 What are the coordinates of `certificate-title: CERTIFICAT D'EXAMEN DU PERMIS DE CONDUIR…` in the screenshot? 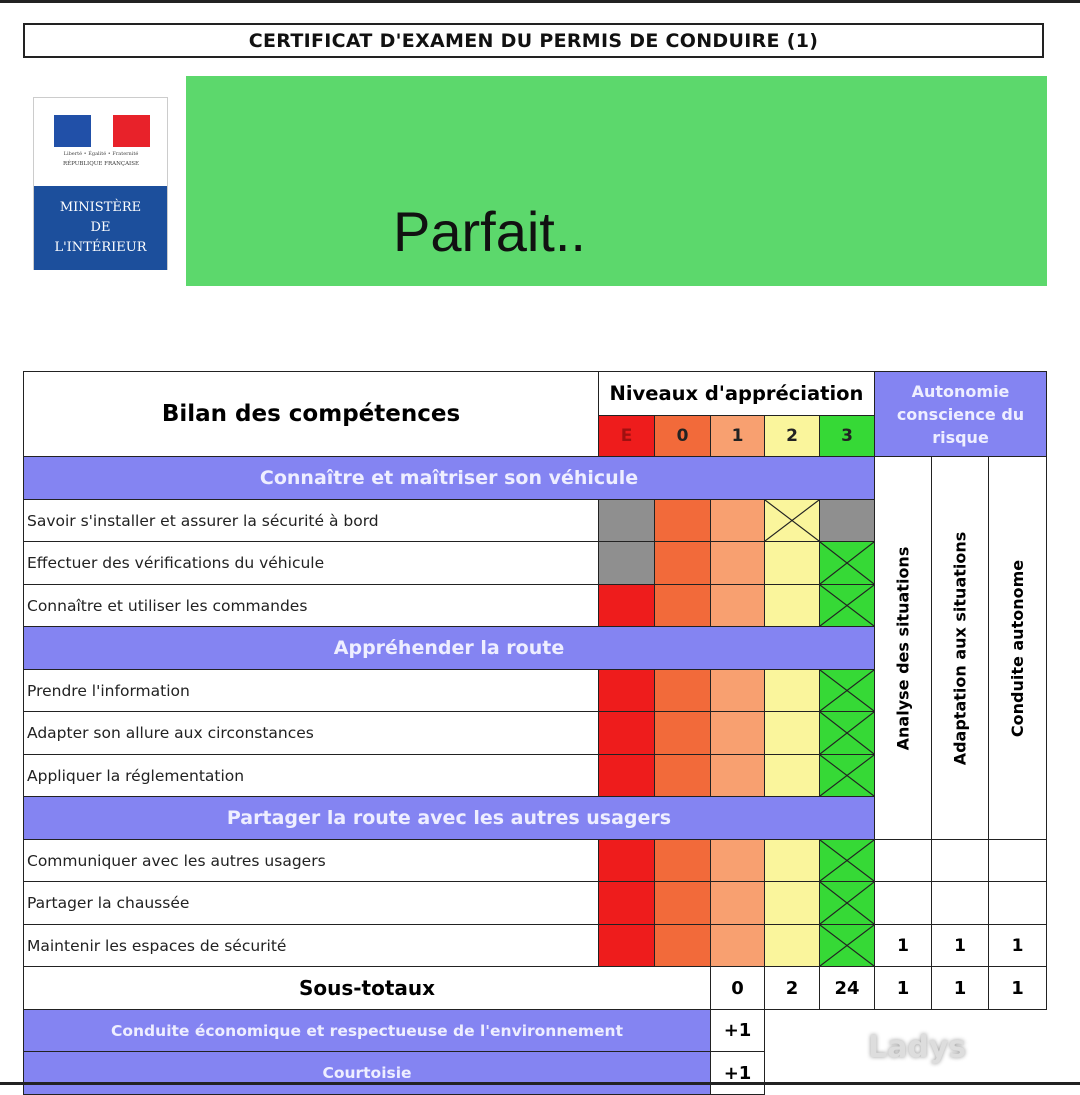 It's located at (533, 40).